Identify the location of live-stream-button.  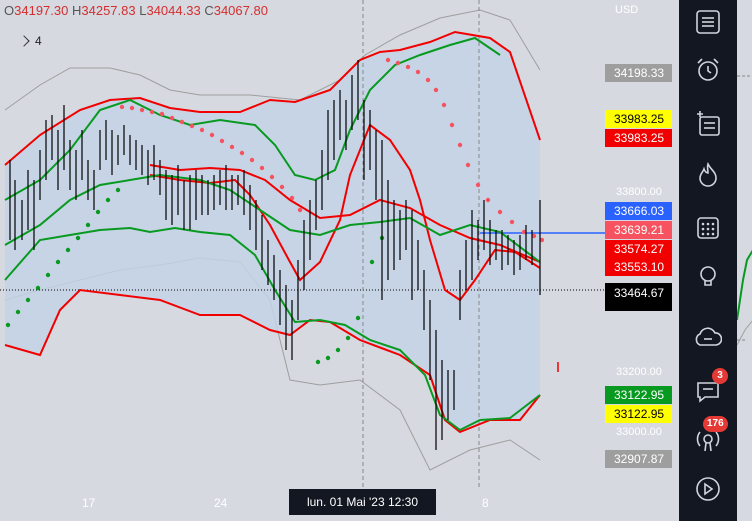
(707, 489).